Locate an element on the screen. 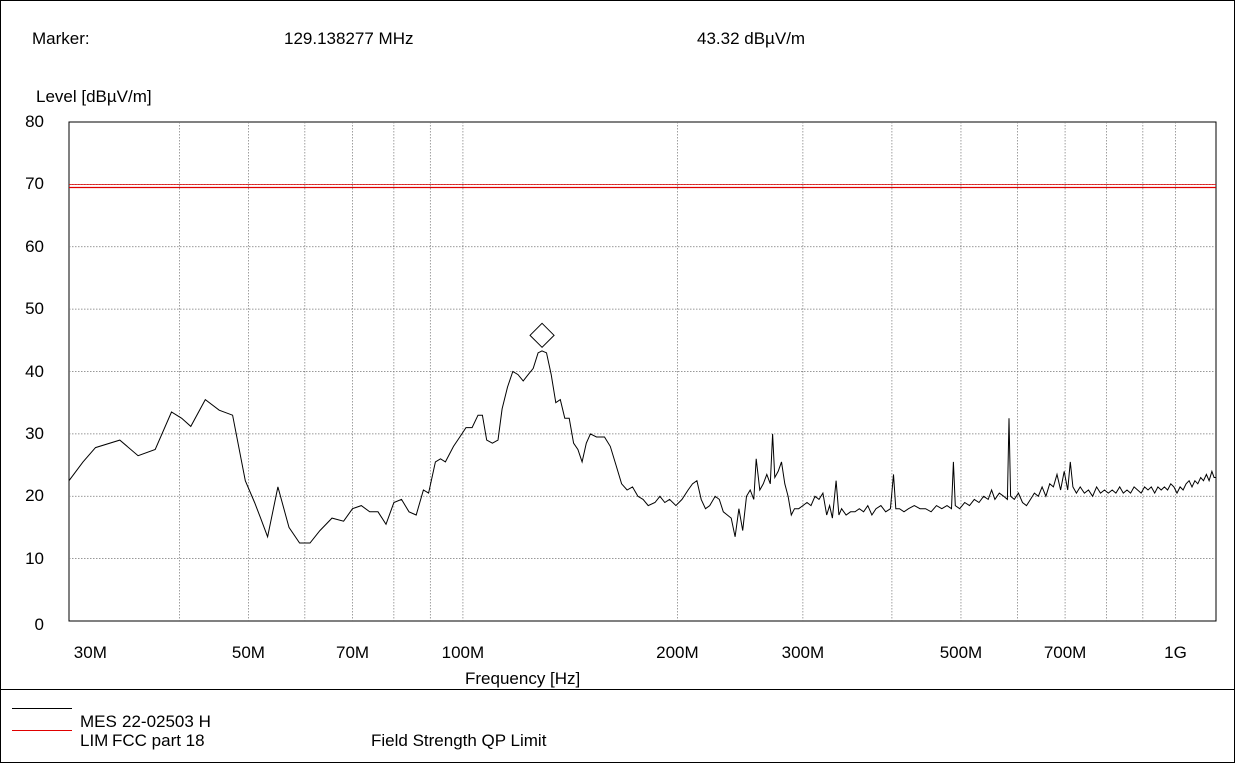 The image size is (1235, 763). x-tick-700M: 700M is located at coordinates (1065, 652).